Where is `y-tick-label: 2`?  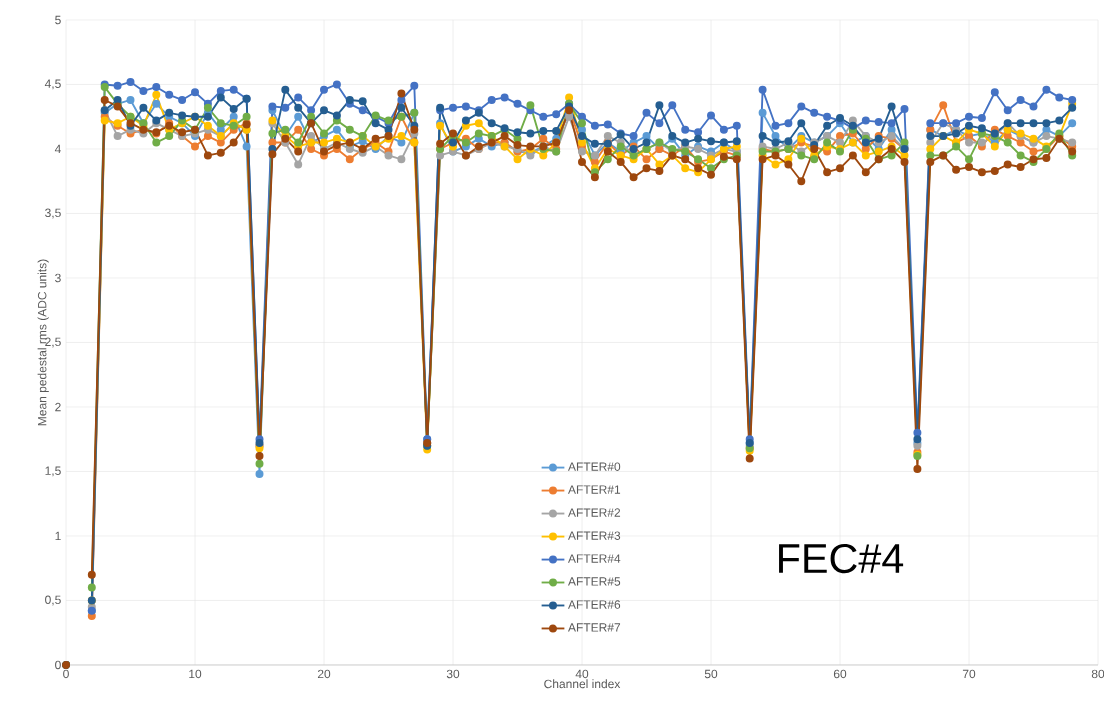
y-tick-label: 2 is located at coordinates (58, 407).